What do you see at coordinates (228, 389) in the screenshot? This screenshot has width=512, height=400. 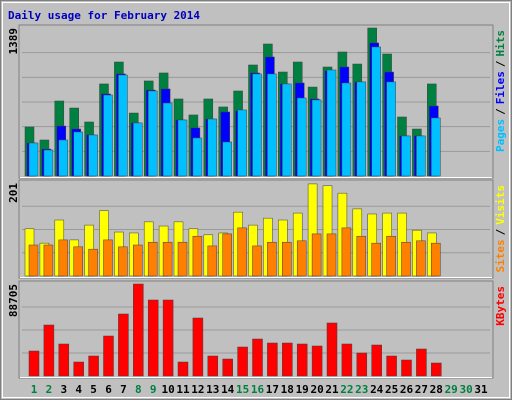 I see `x-tick-label: 14` at bounding box center [228, 389].